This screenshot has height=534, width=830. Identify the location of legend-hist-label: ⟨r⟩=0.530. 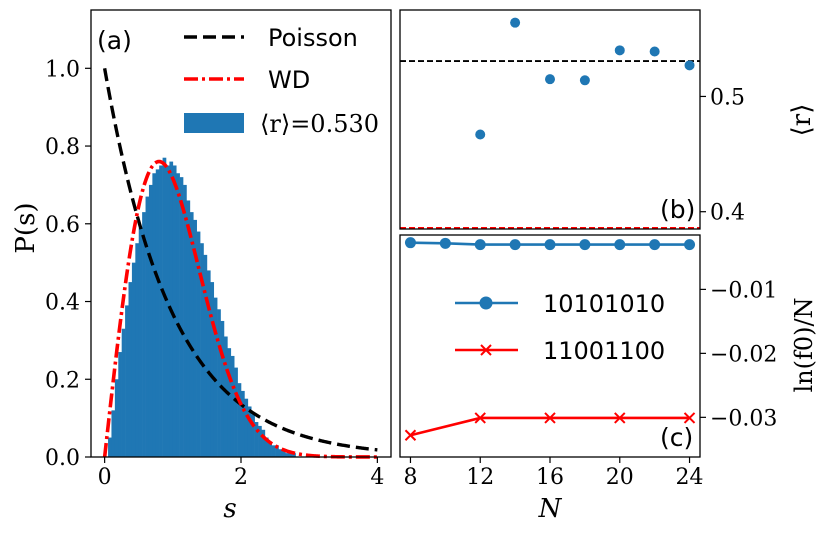
(319, 124).